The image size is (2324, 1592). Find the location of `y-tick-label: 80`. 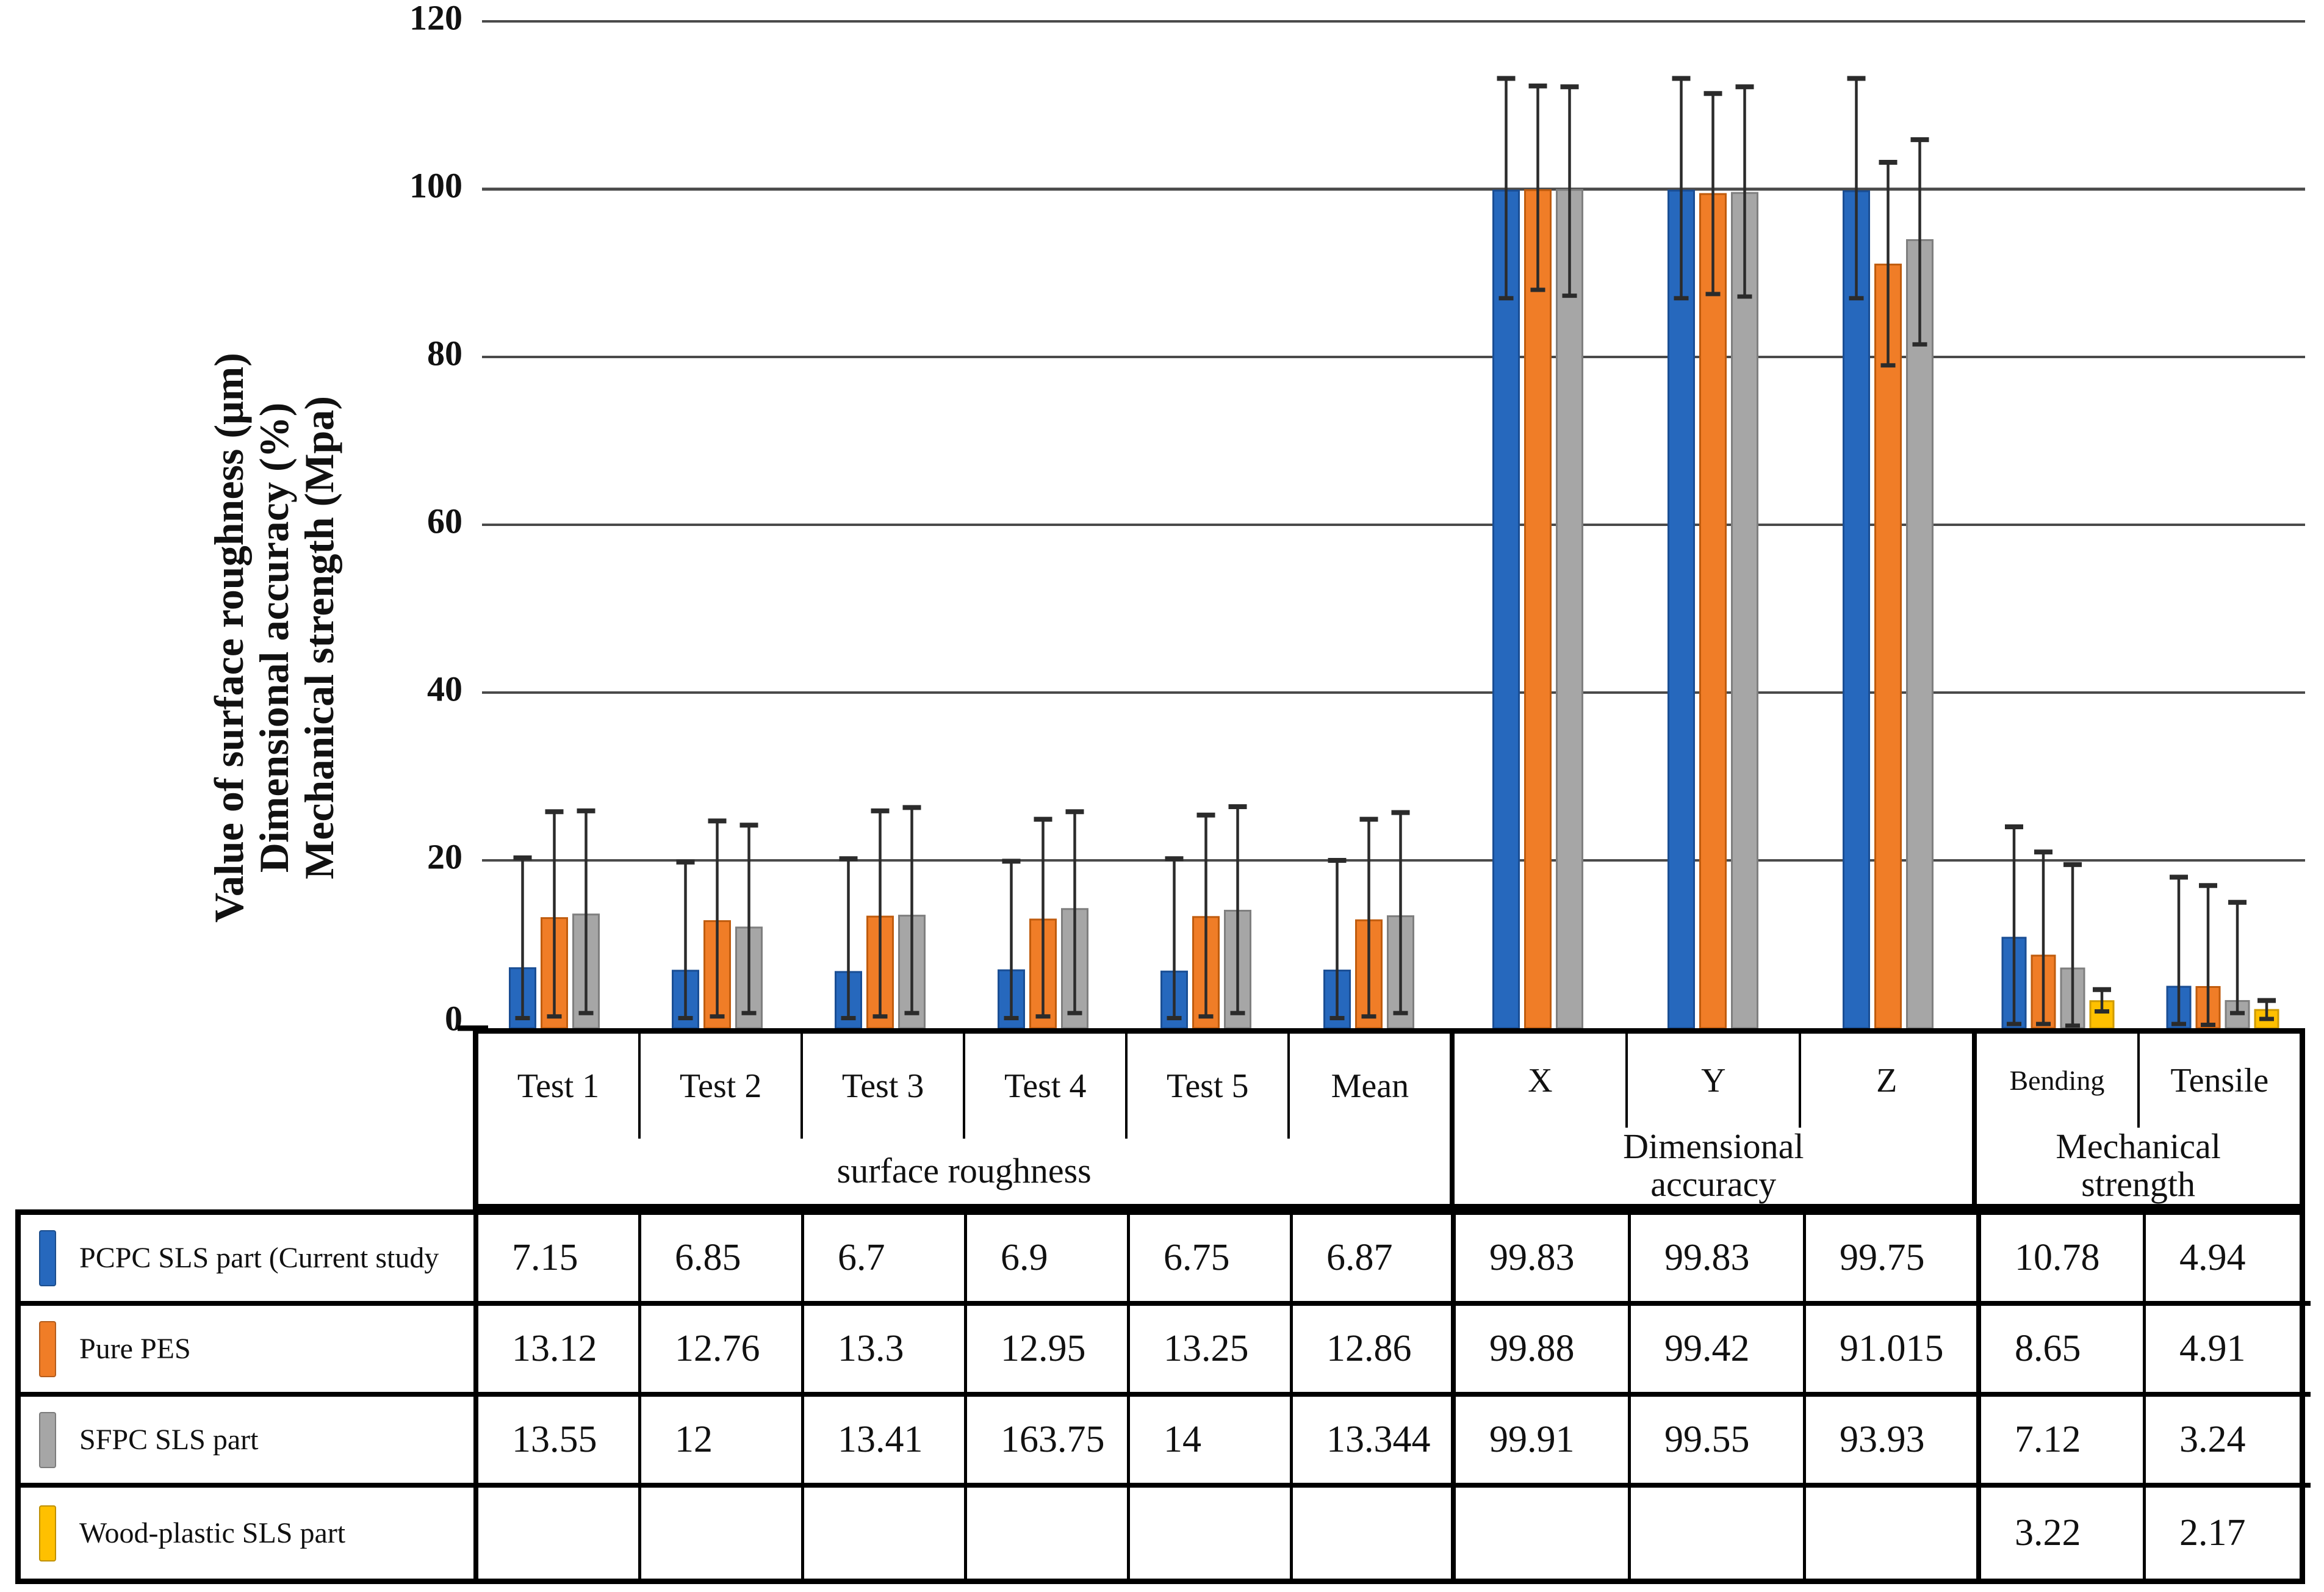

y-tick-label: 80 is located at coordinates (445, 353).